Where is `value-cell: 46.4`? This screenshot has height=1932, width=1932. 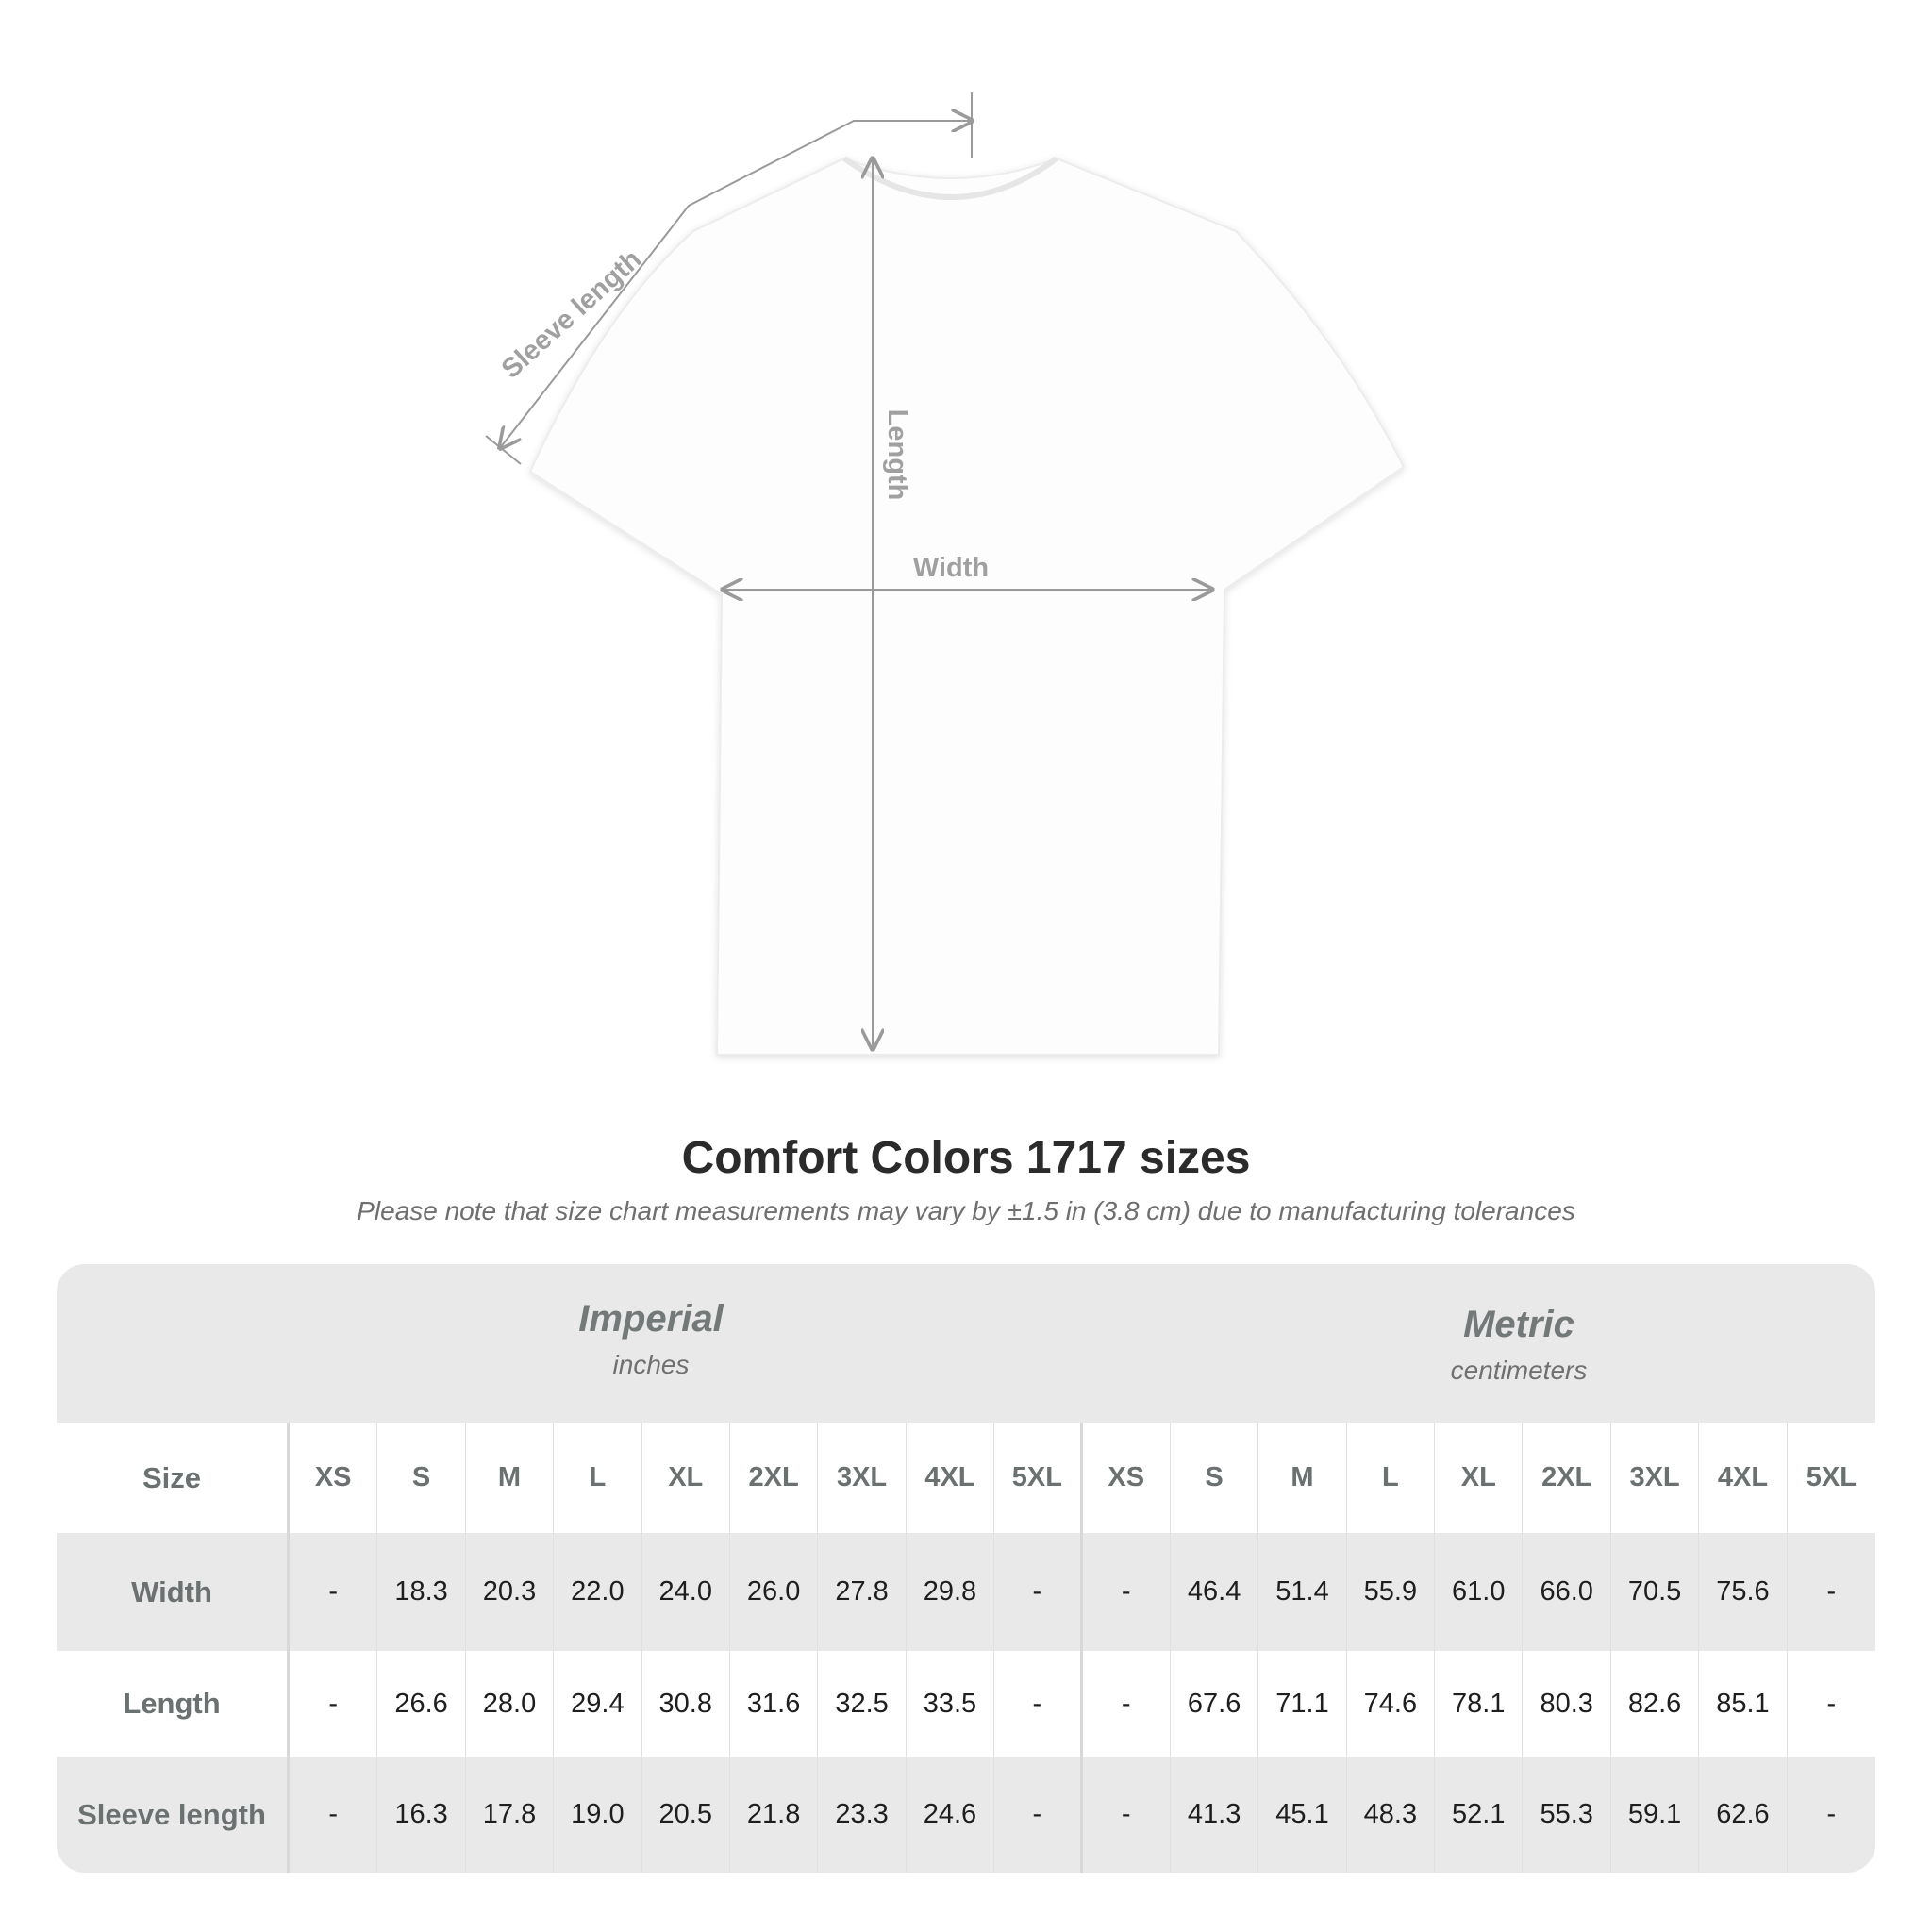 value-cell: 46.4 is located at coordinates (1215, 1592).